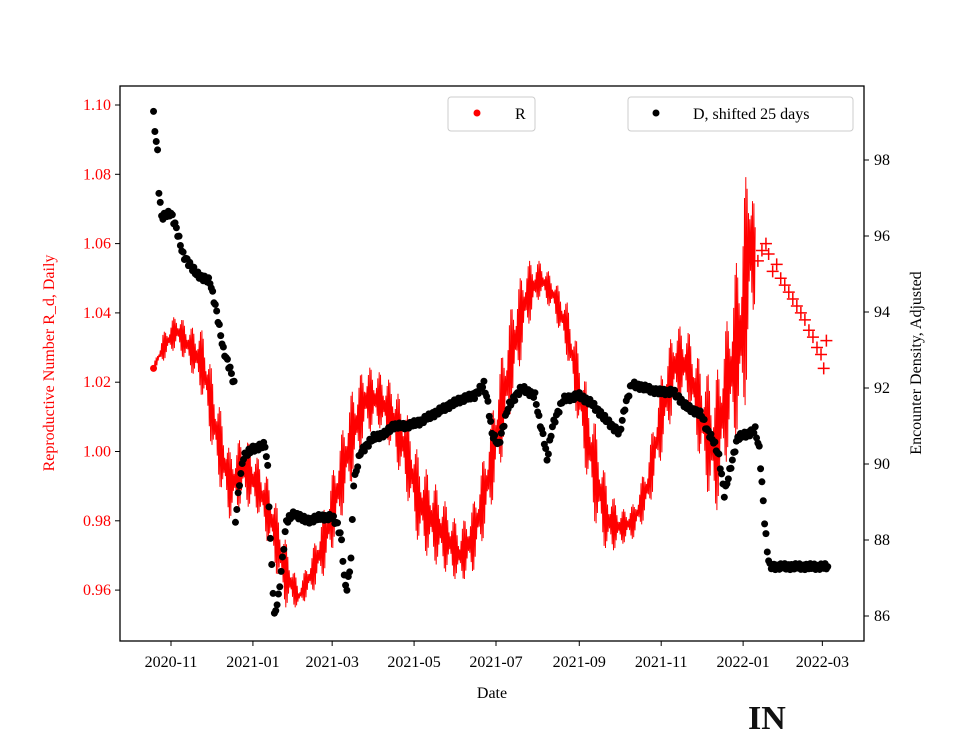 This screenshot has width=960, height=738. What do you see at coordinates (495, 662) in the screenshot?
I see `x-tick-label: 2021-07` at bounding box center [495, 662].